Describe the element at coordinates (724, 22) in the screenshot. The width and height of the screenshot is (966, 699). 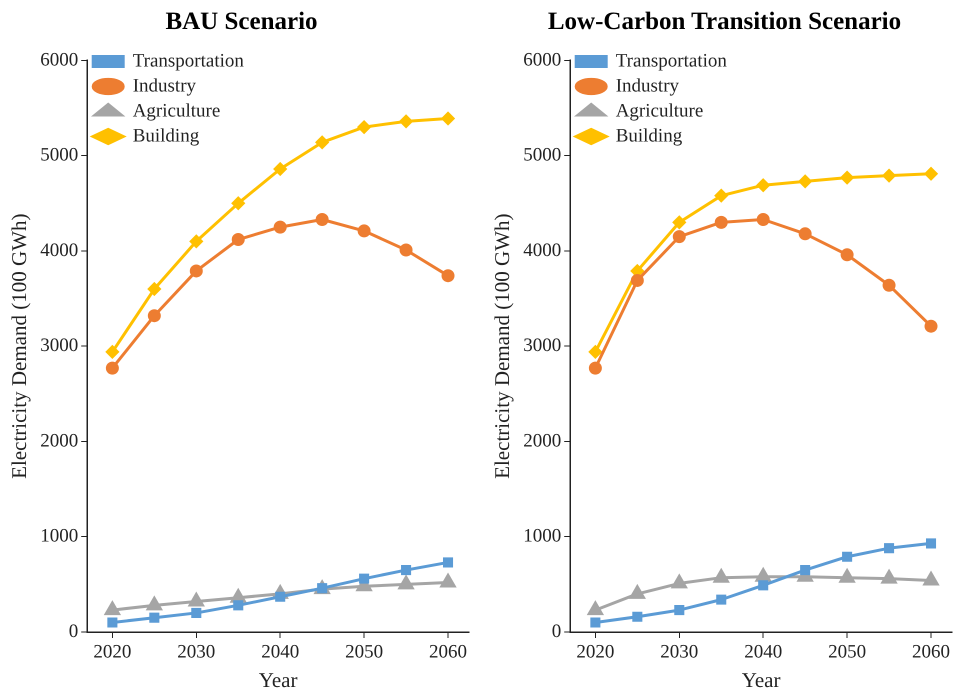
I see `chart-title: Low-Carbon Transition Scenario` at that location.